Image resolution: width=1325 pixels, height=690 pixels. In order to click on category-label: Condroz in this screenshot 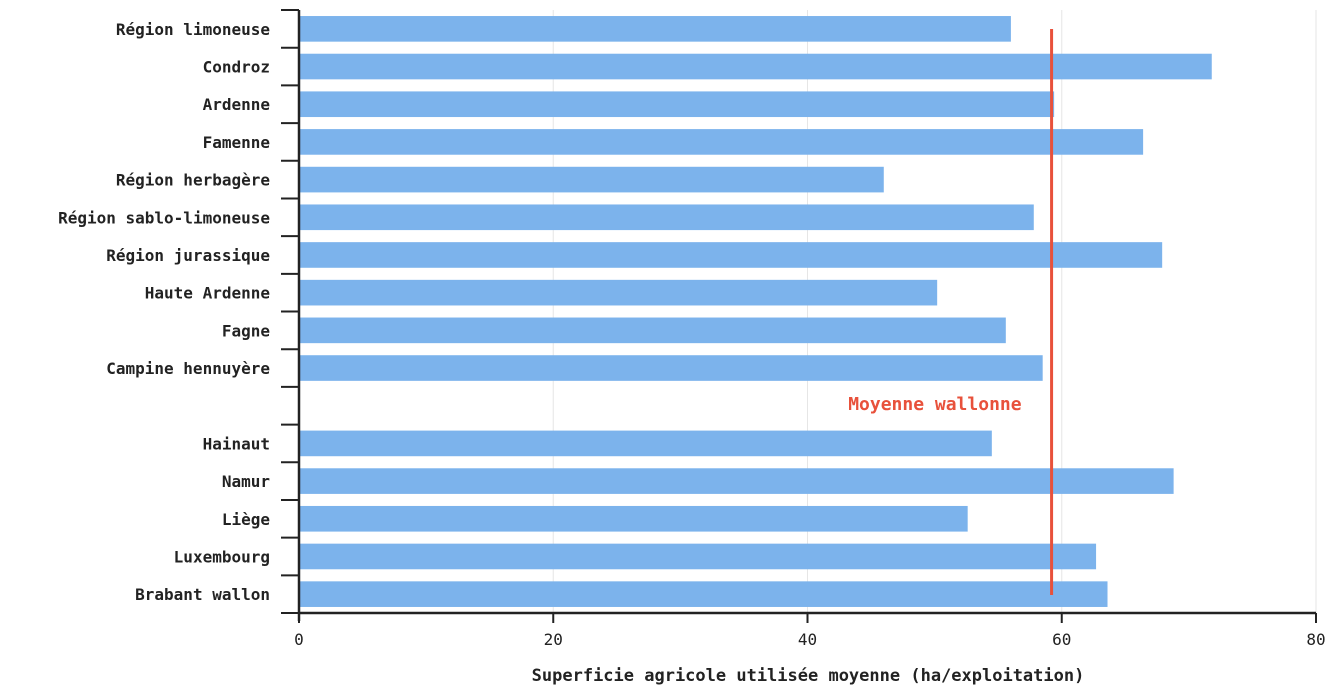, I will do `click(236, 67)`.